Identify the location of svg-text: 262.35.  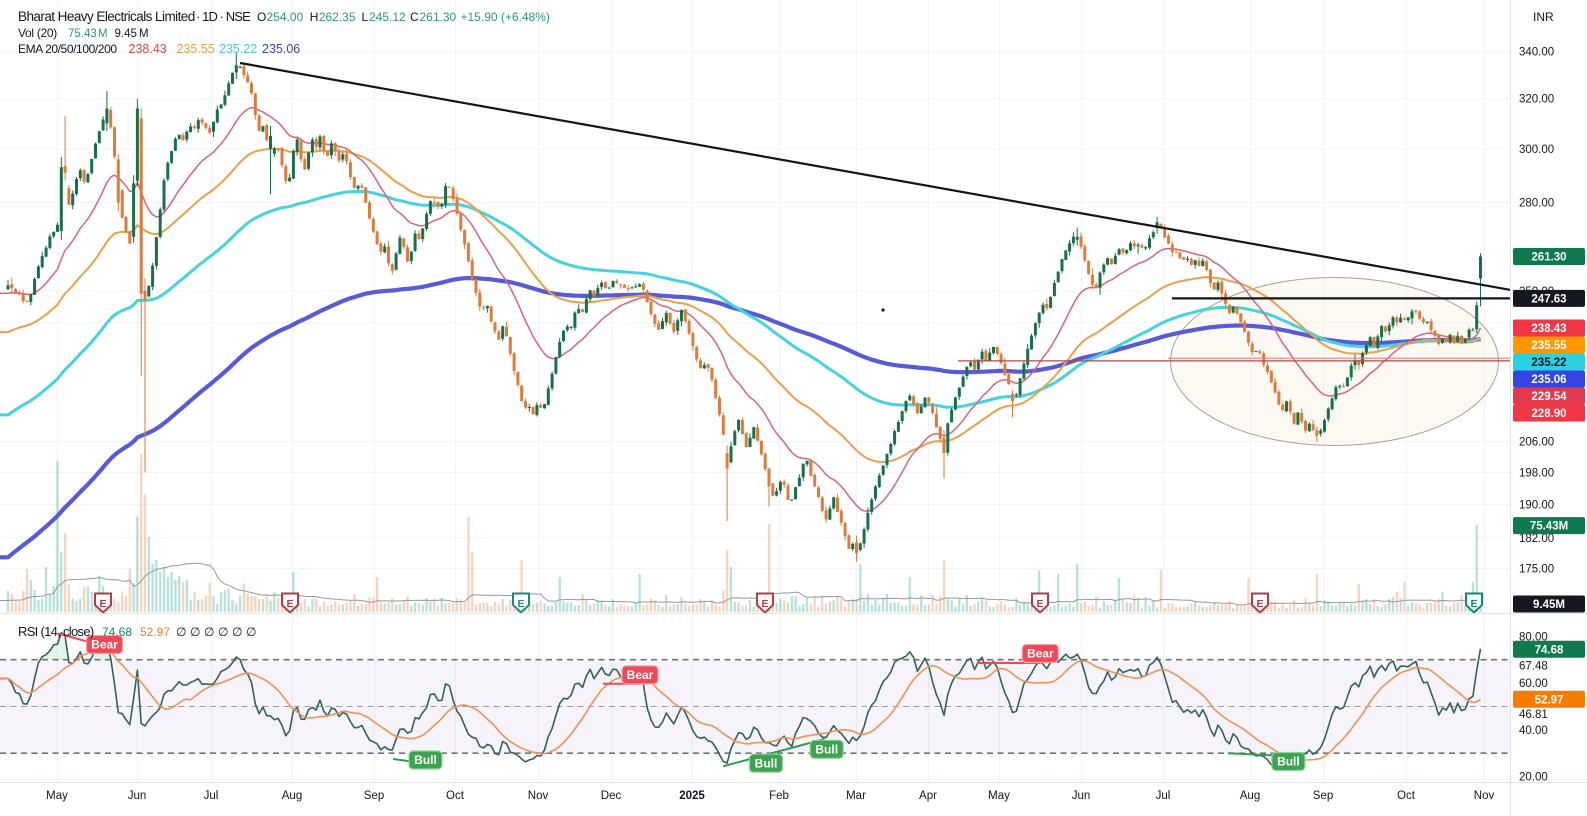
(337, 17).